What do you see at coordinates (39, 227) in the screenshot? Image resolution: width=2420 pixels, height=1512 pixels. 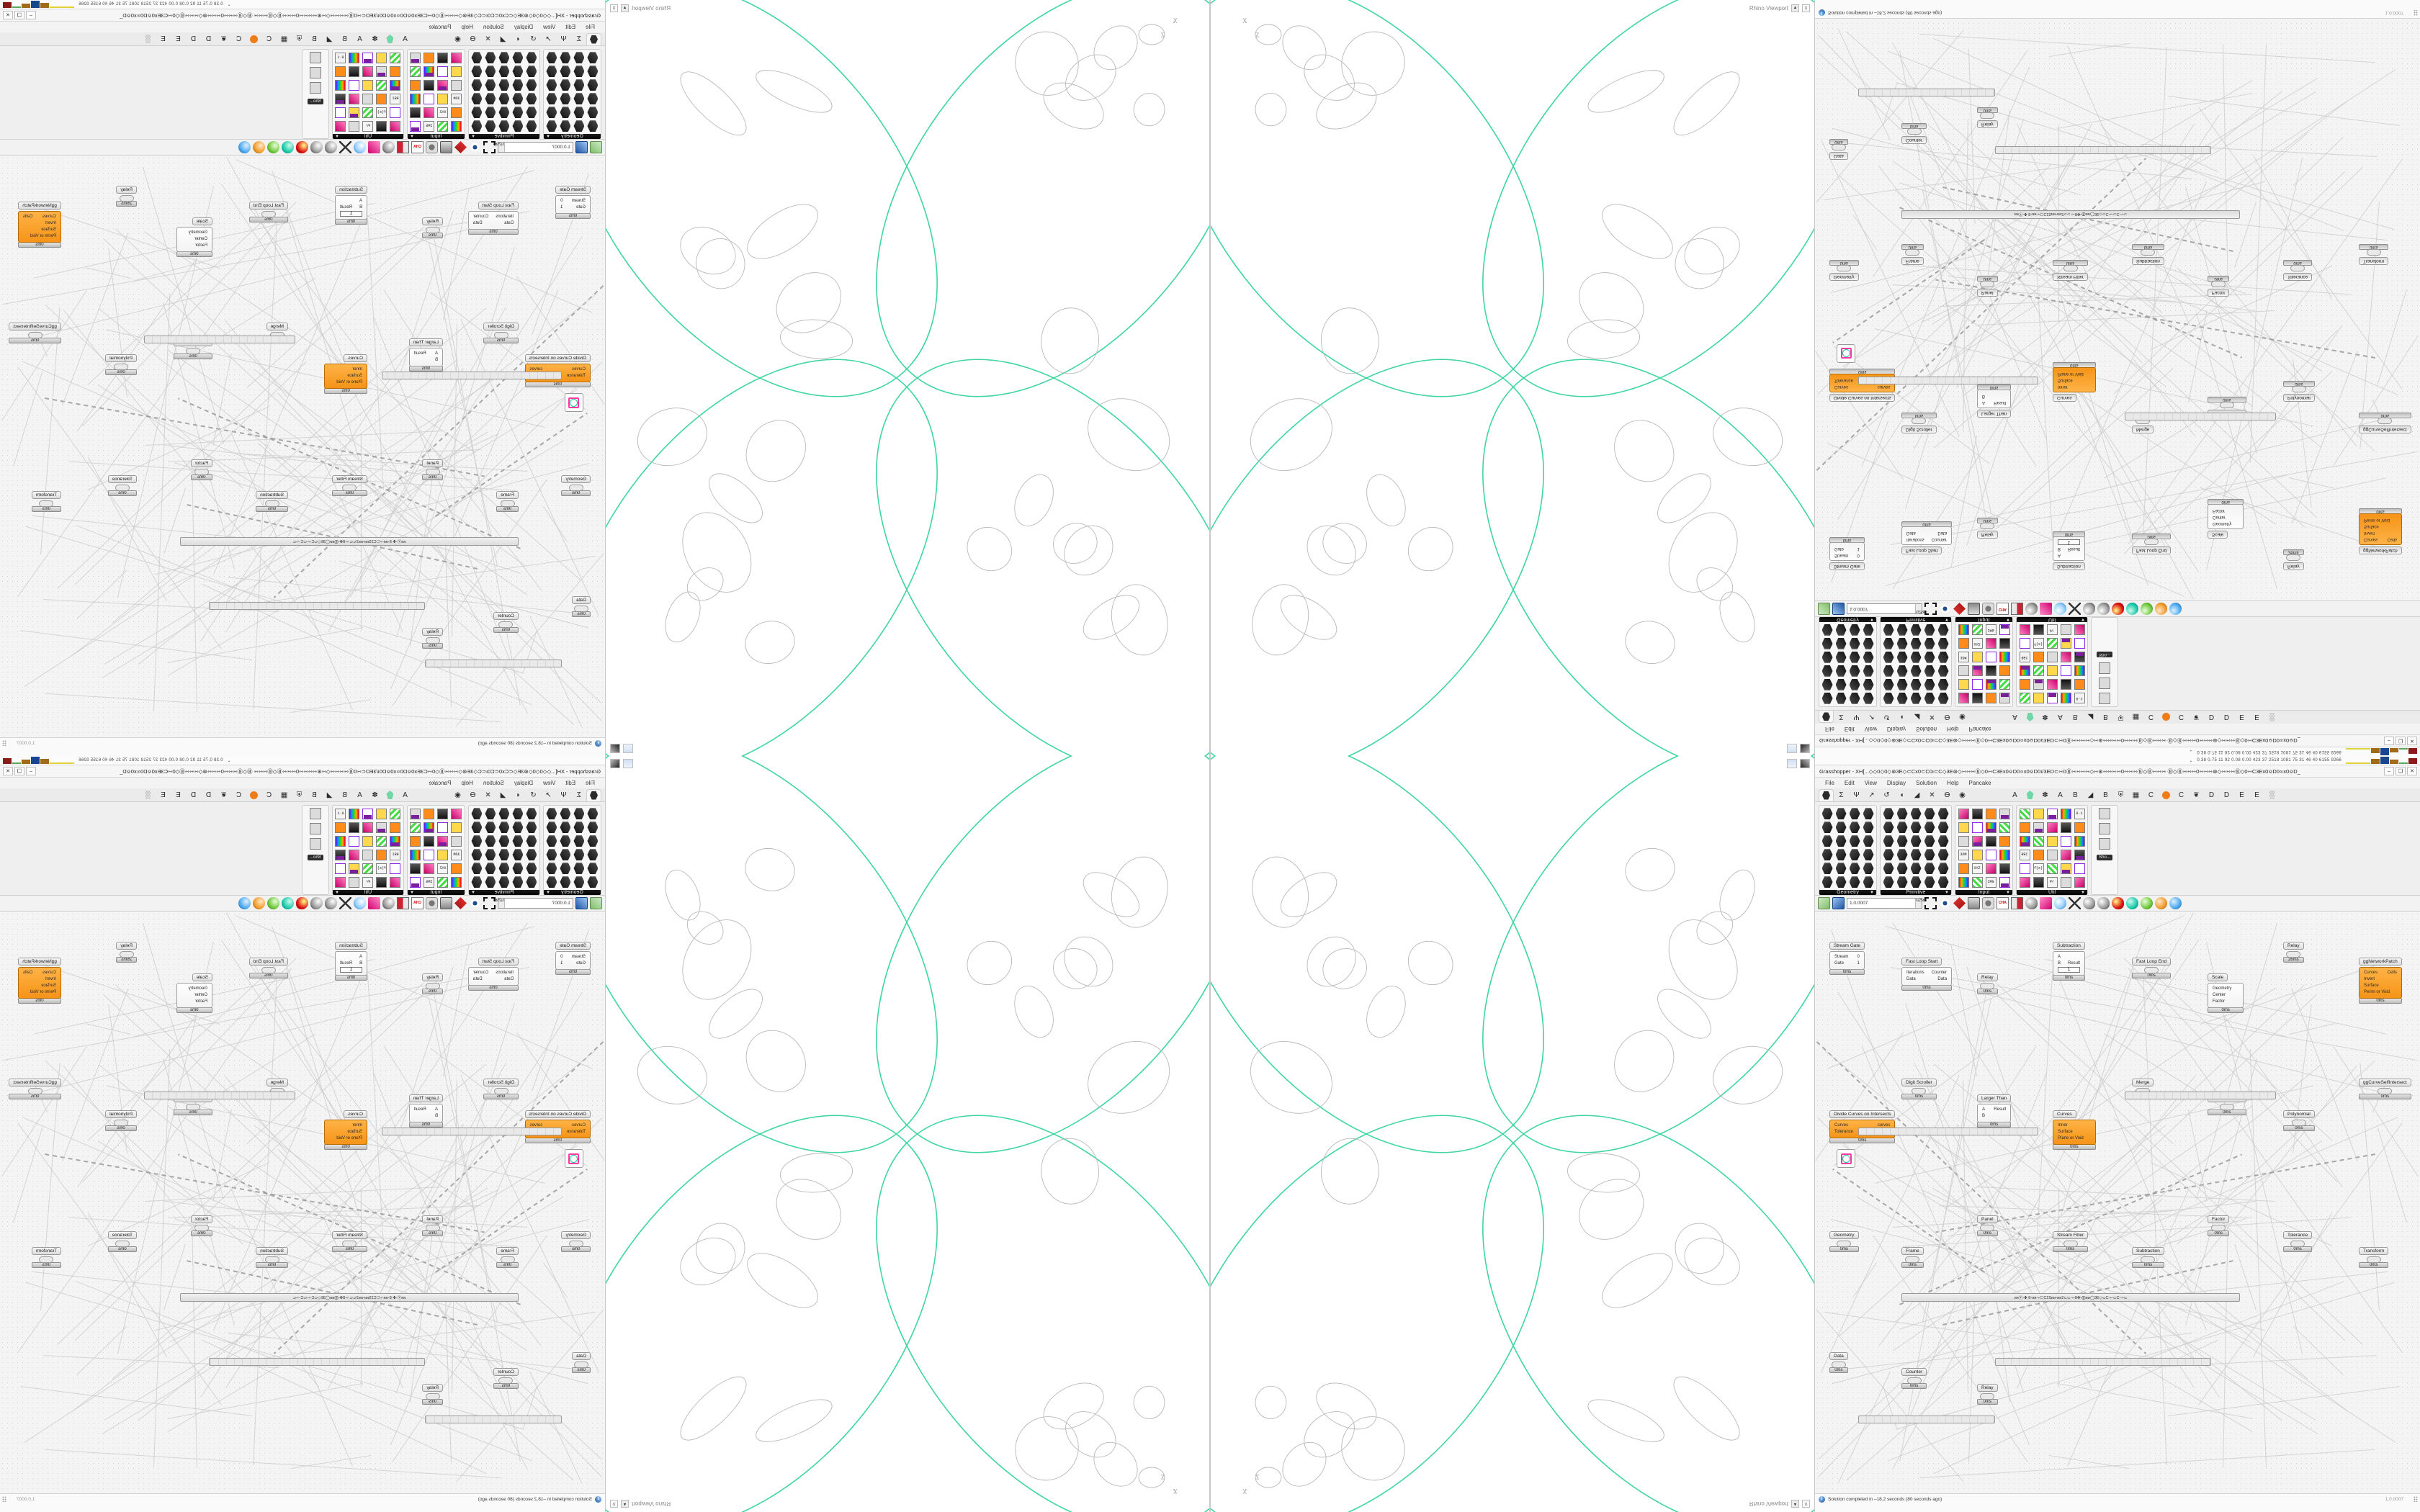 I see `component-body: Curves Cells Invert Surface Perim or Void` at bounding box center [39, 227].